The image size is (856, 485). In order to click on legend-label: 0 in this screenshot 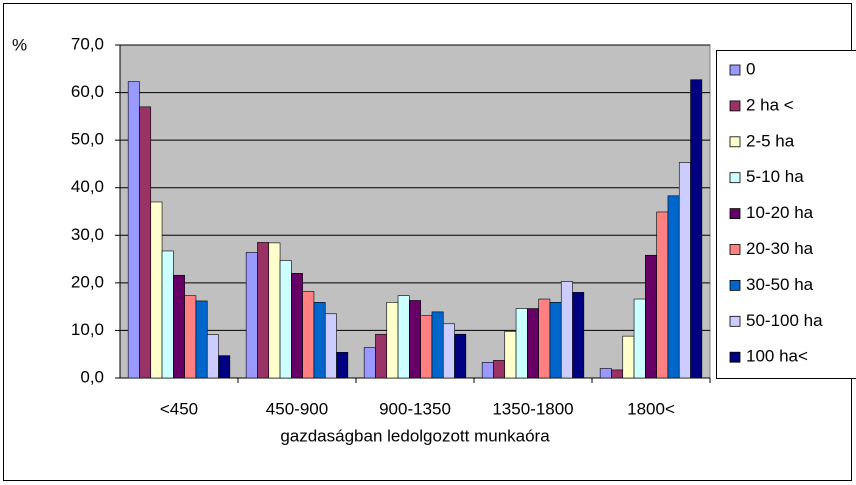, I will do `click(750, 68)`.